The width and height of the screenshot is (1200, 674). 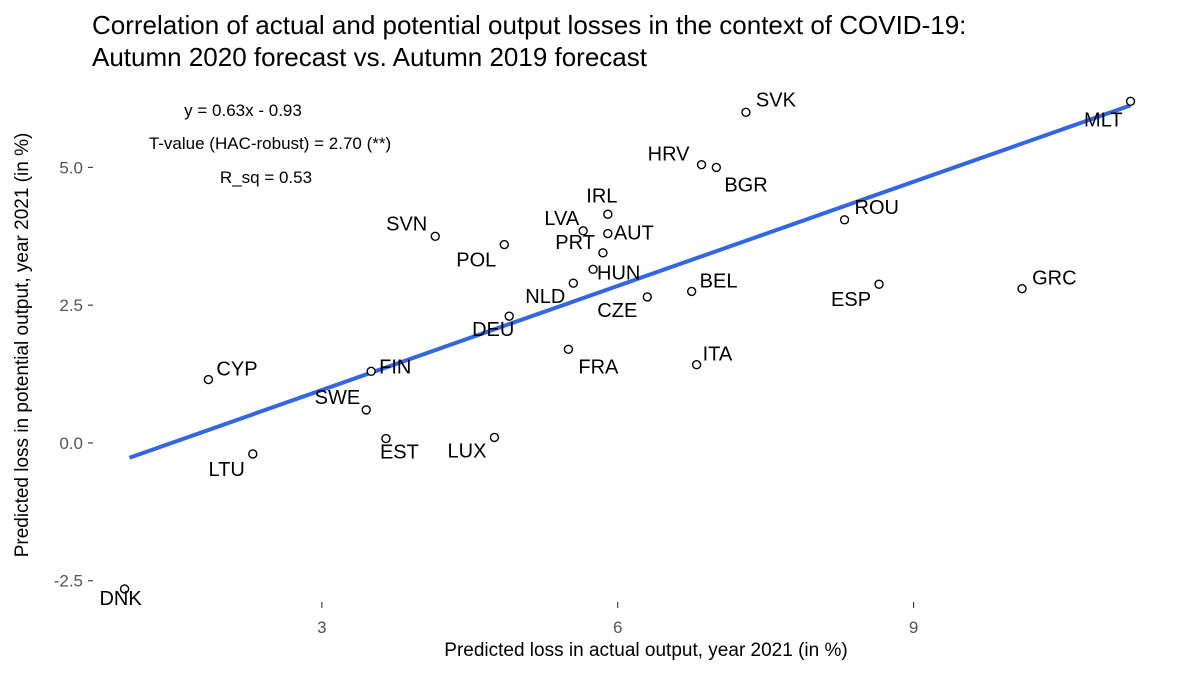 I want to click on point-label-cyp: CYP, so click(x=236, y=370).